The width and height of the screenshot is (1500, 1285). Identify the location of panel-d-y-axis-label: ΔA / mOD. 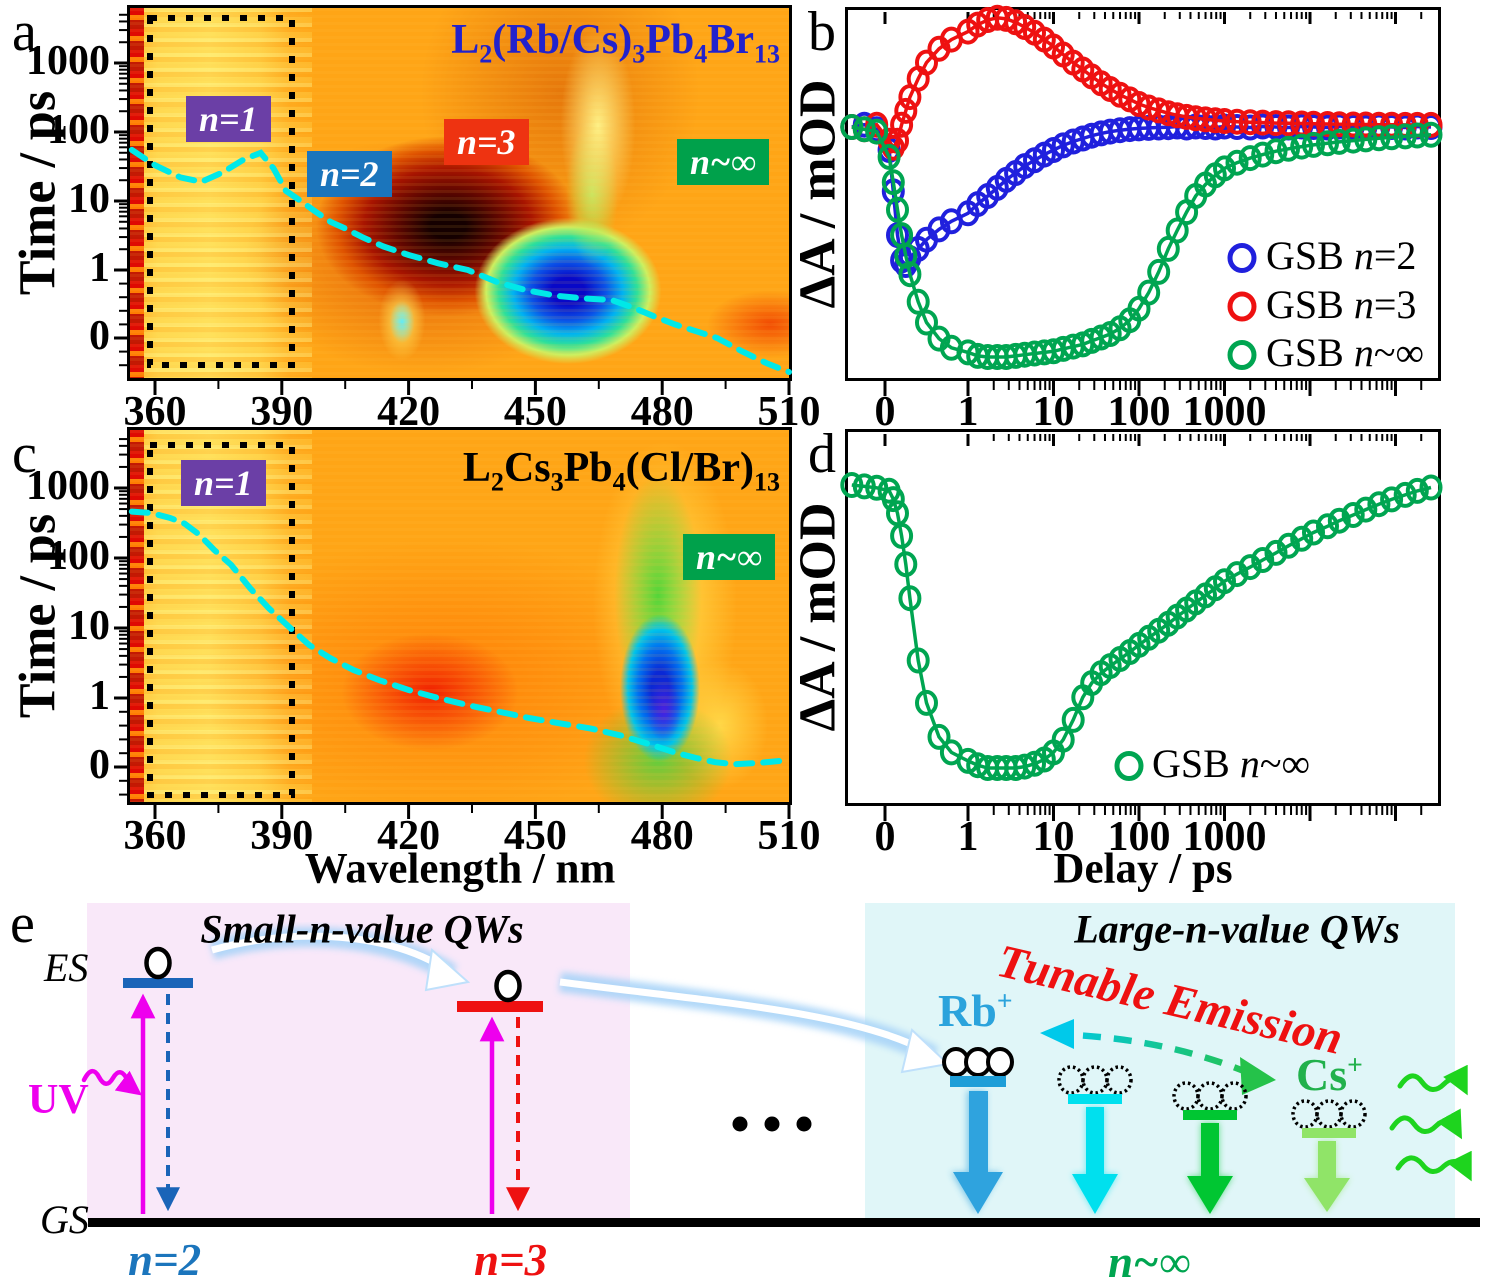
(818, 617).